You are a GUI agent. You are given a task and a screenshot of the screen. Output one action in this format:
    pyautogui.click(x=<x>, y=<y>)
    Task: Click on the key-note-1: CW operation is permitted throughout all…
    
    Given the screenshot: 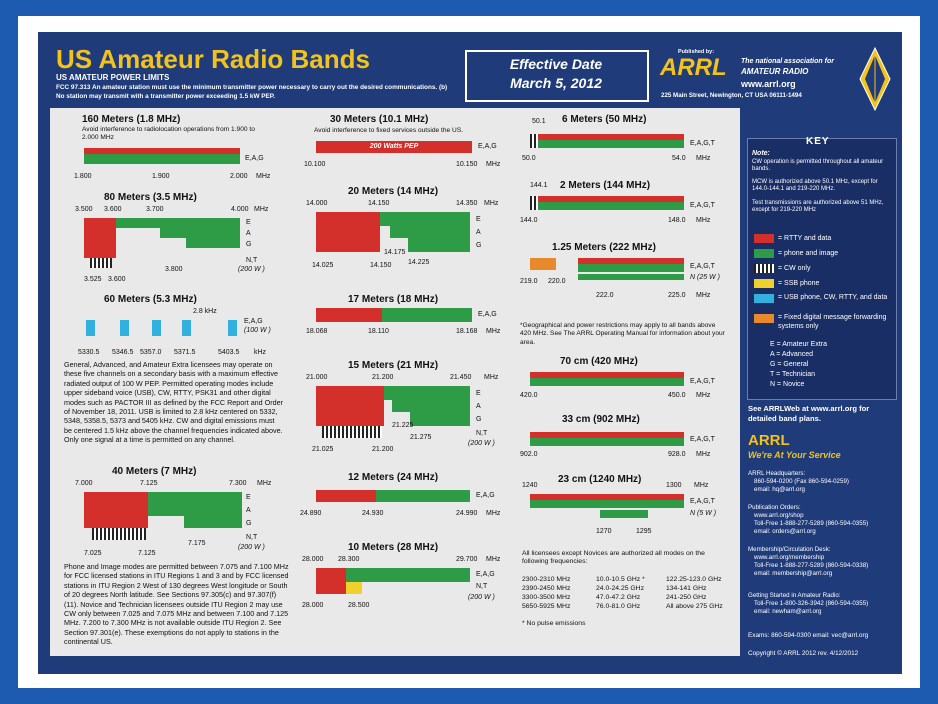 What is the action you would take?
    pyautogui.click(x=818, y=166)
    